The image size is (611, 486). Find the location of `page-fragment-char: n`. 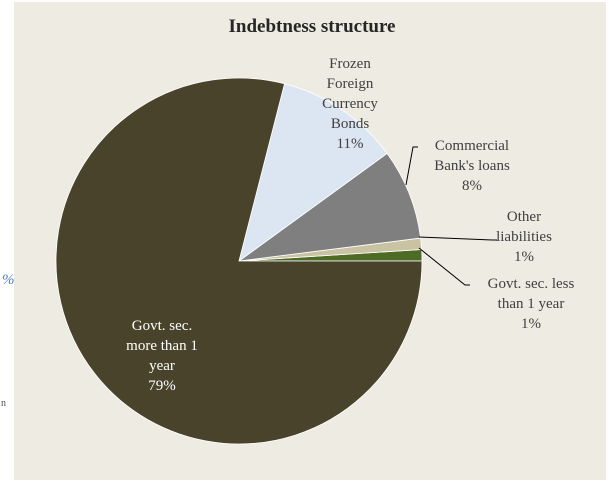

page-fragment-char: n is located at coordinates (3, 403).